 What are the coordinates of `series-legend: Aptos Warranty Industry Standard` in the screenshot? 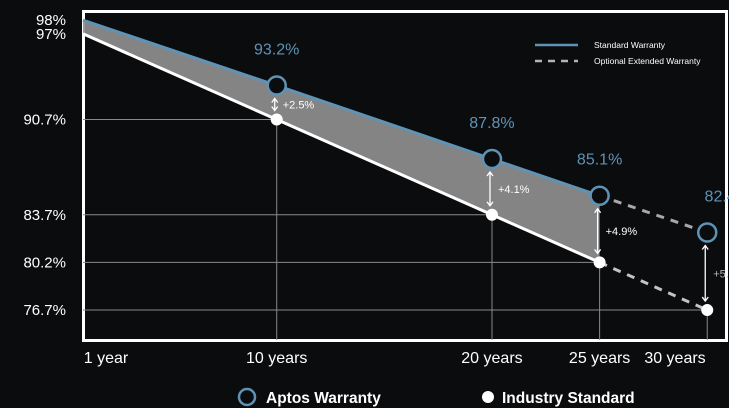 It's located at (436, 397).